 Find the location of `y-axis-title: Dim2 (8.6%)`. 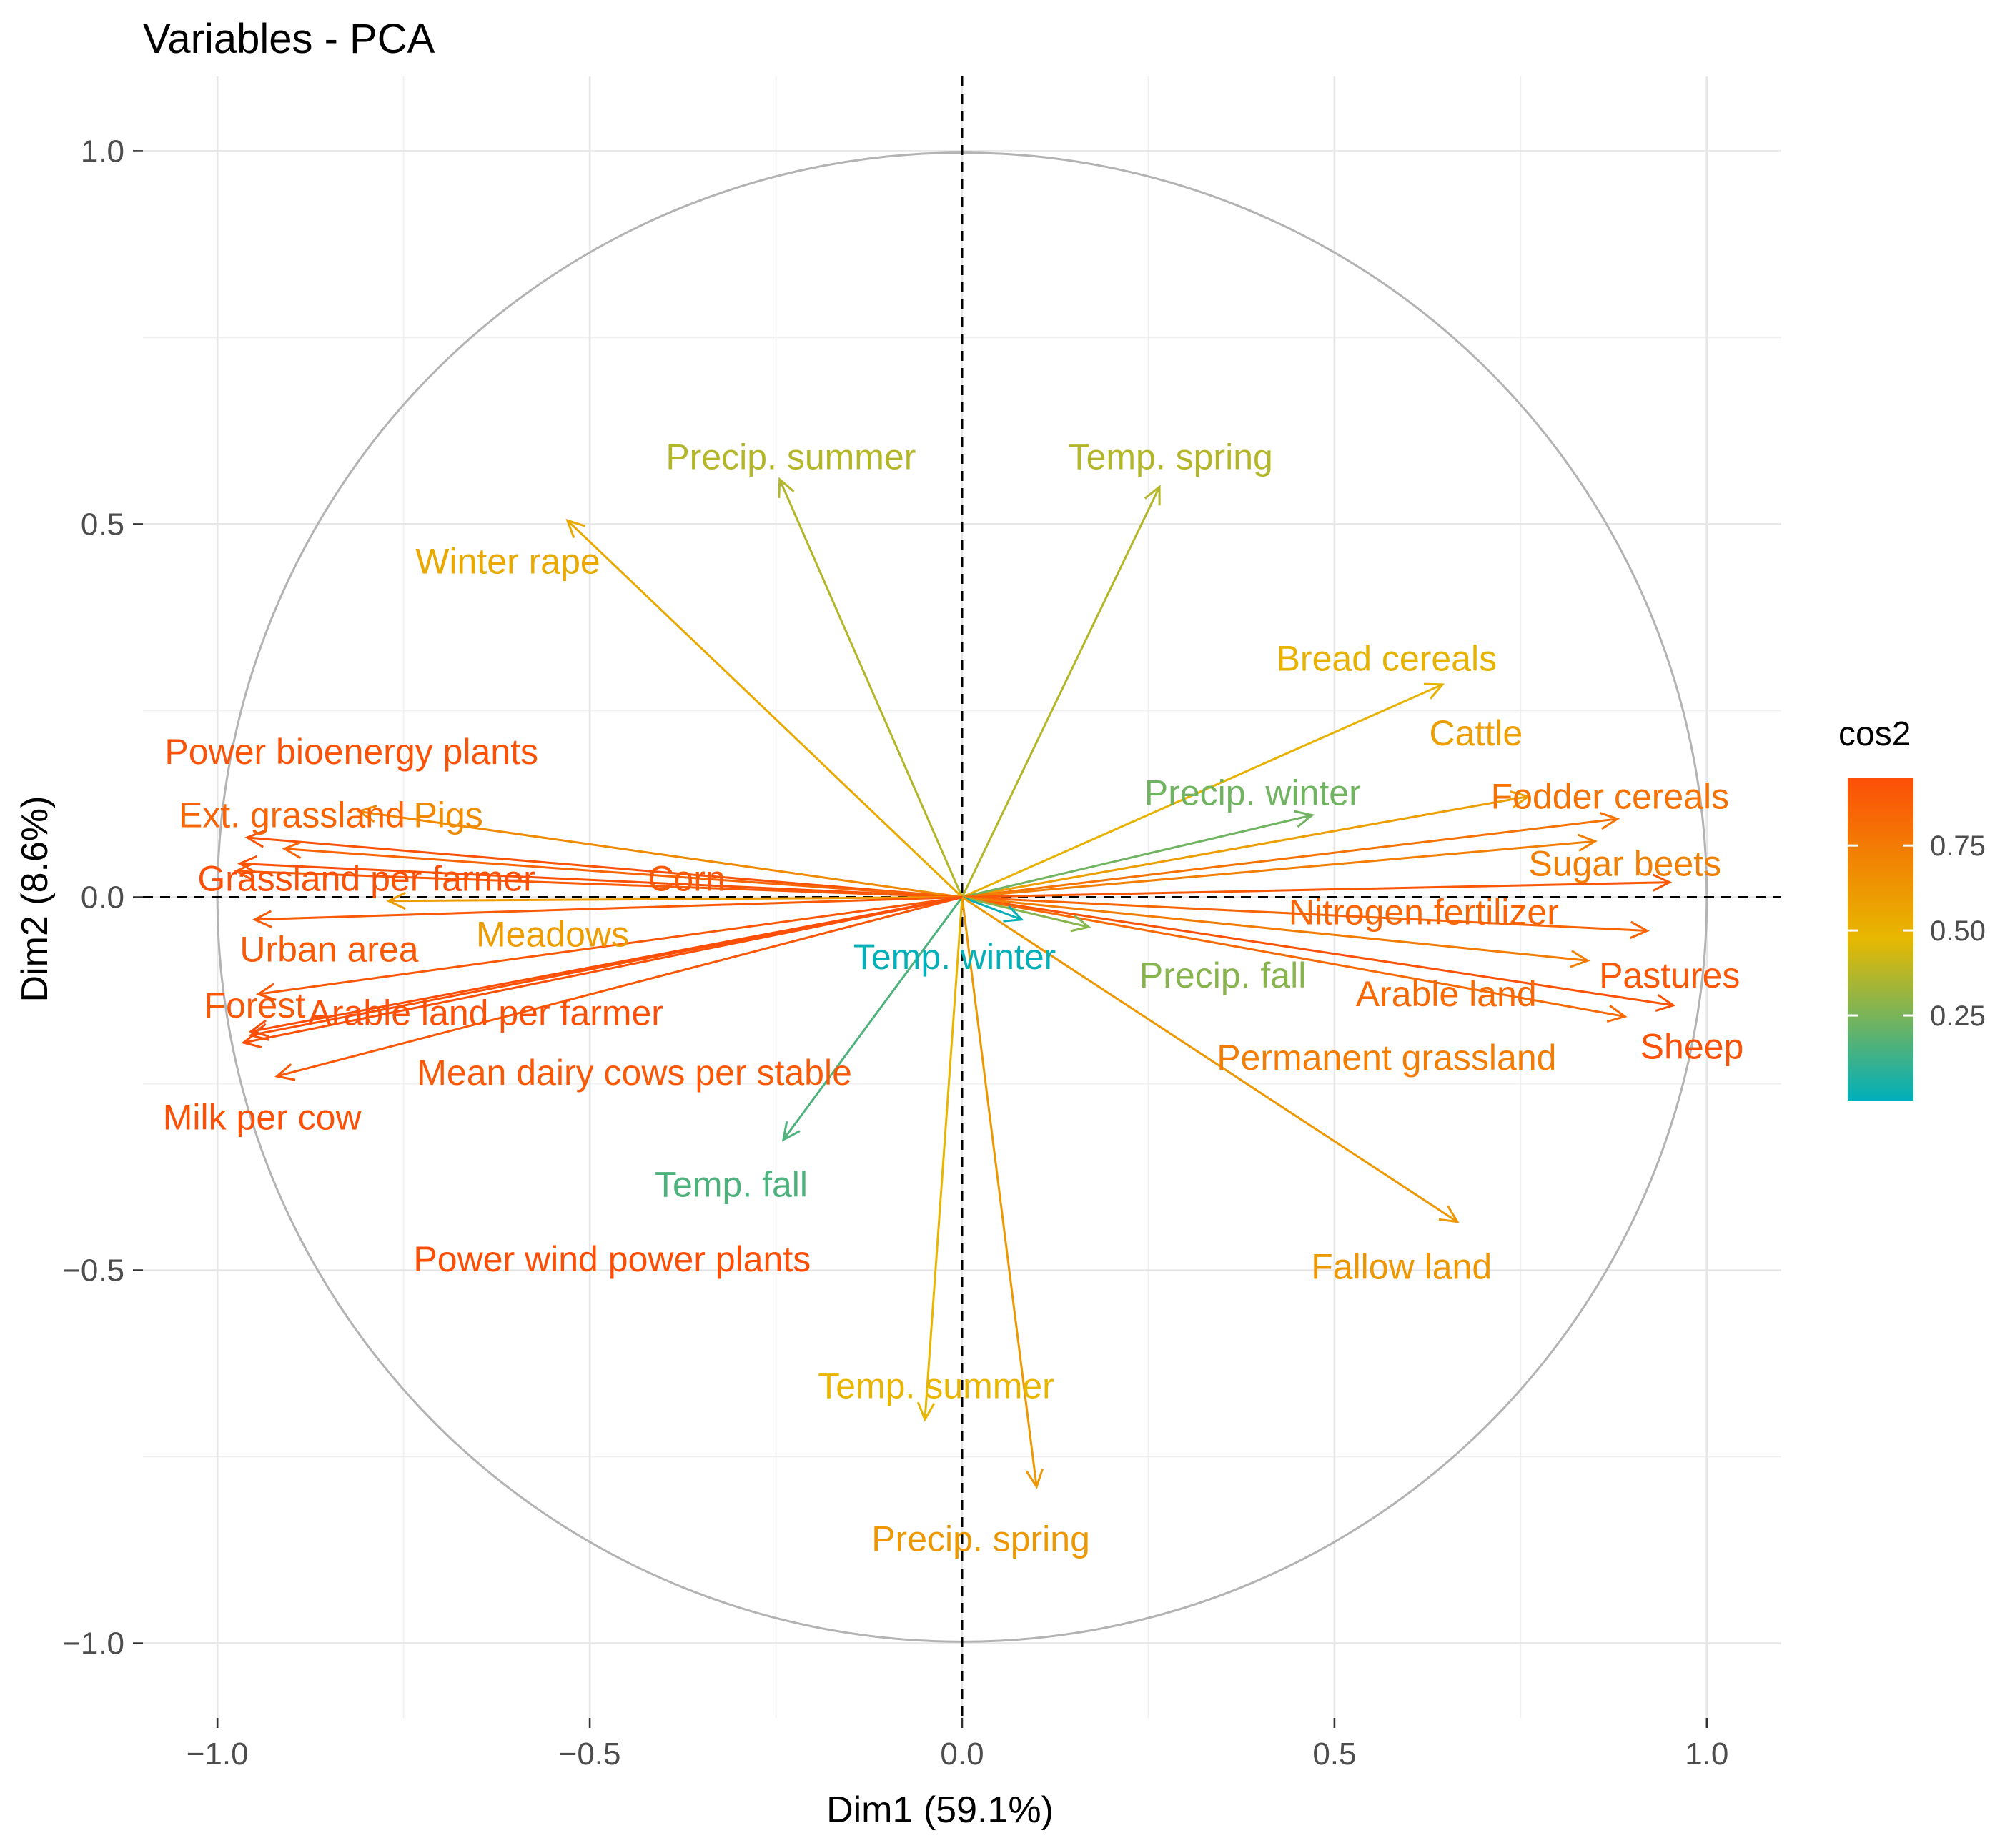

y-axis-title: Dim2 (8.6%) is located at coordinates (35, 899).